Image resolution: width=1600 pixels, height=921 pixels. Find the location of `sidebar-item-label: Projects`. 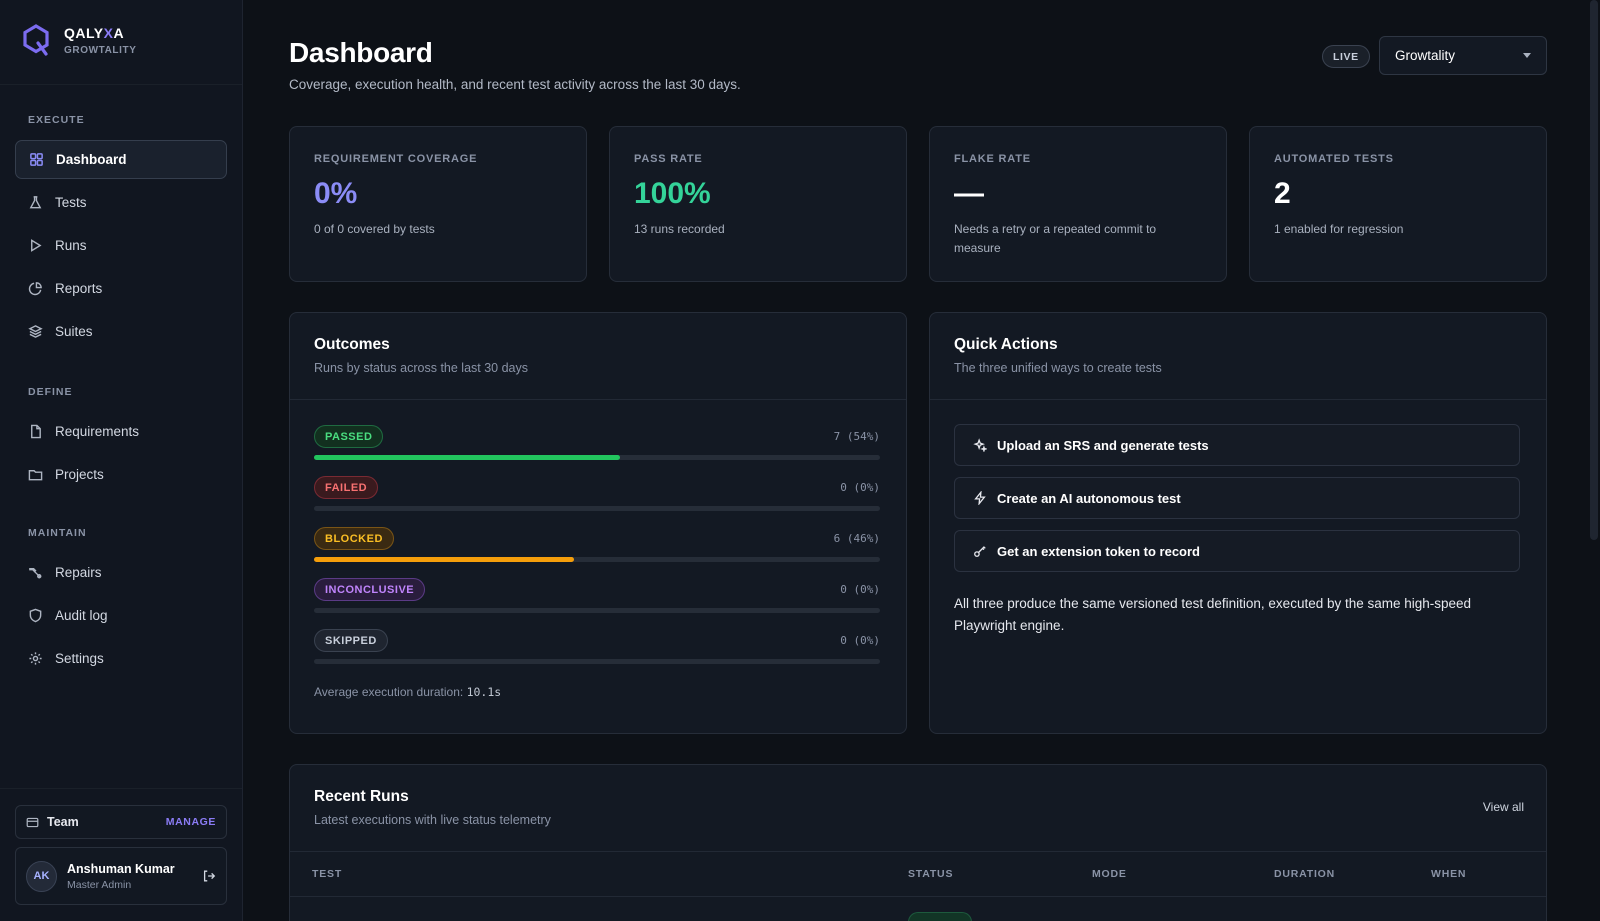

sidebar-item-label: Projects is located at coordinates (79, 474).